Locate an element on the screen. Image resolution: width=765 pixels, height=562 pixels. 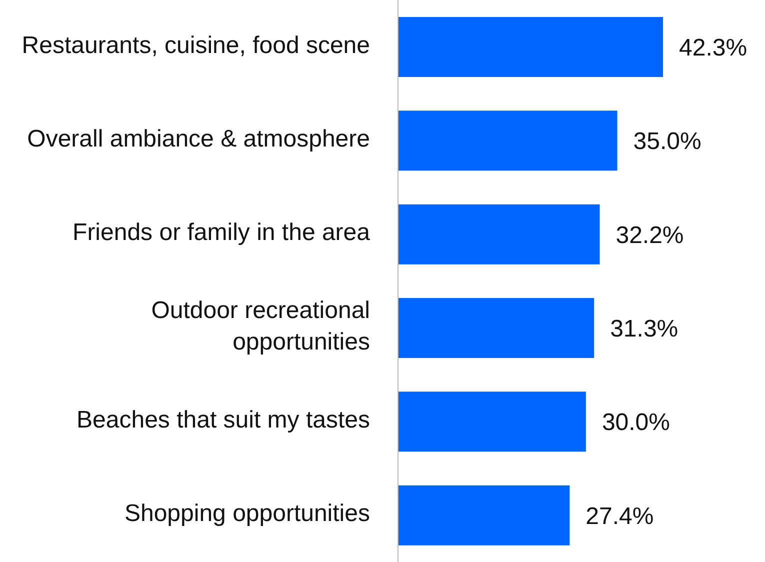
data-label: 31.3% is located at coordinates (644, 329).